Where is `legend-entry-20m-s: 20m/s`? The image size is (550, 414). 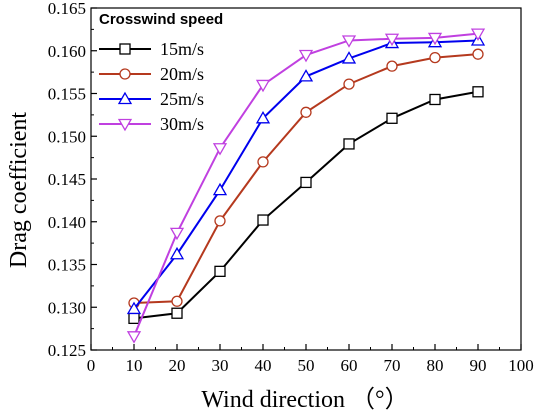 legend-entry-20m-s: 20m/s is located at coordinates (151, 74).